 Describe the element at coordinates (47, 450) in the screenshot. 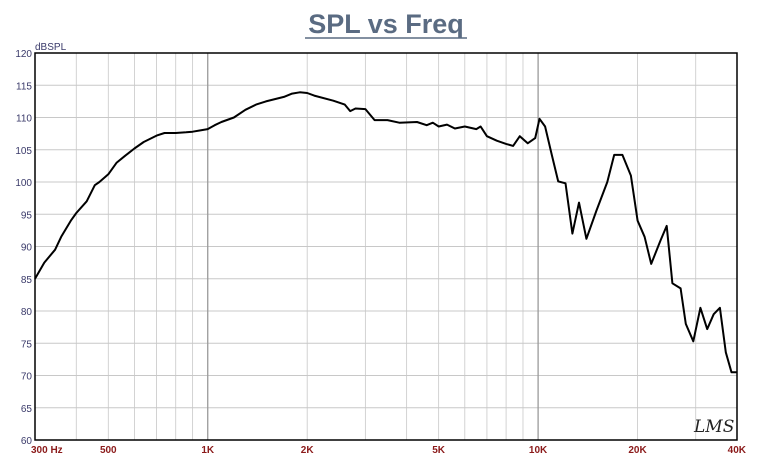

I see `x-tick-label: 300 Hz` at that location.